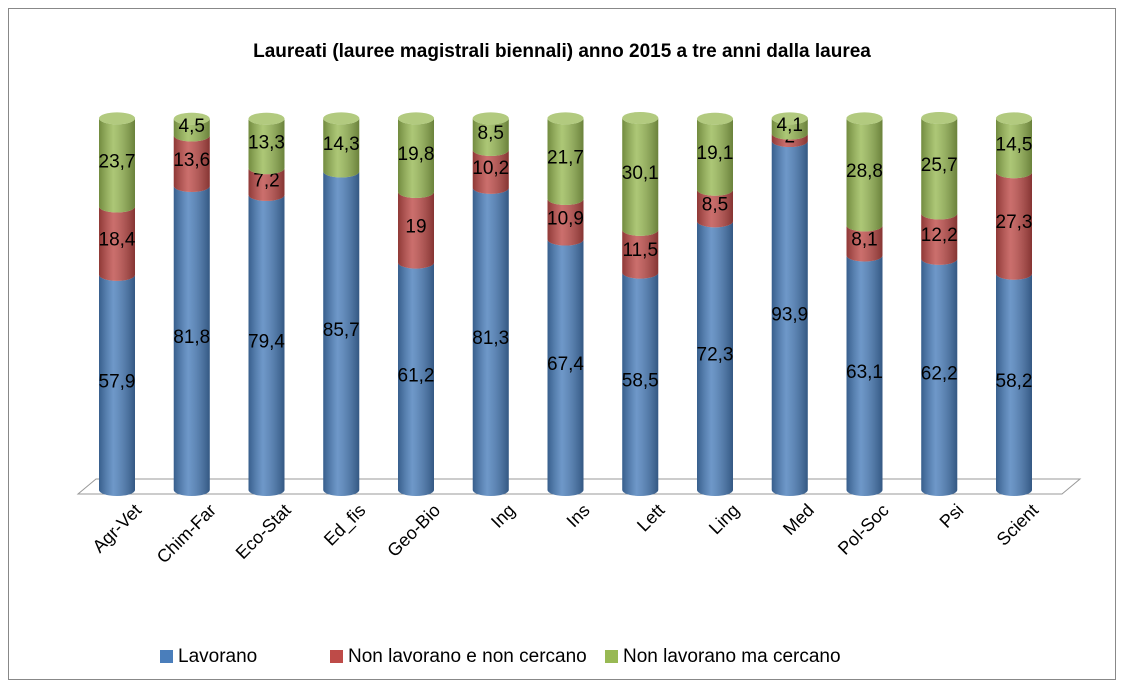 This screenshot has height=689, width=1124. What do you see at coordinates (416, 154) in the screenshot?
I see `data-label: 19,8` at bounding box center [416, 154].